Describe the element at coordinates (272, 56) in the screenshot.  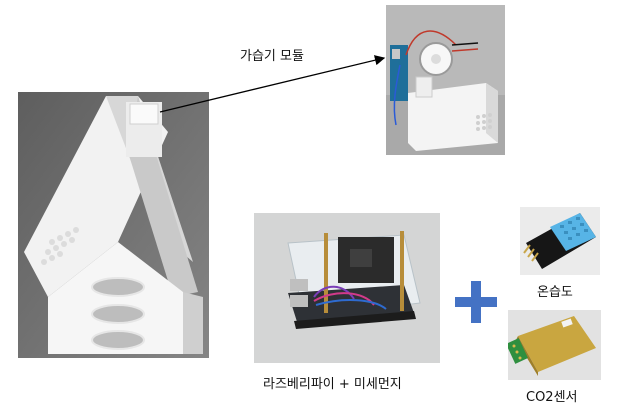
I see `humidifier-module-label: 가습기 모듈` at that location.